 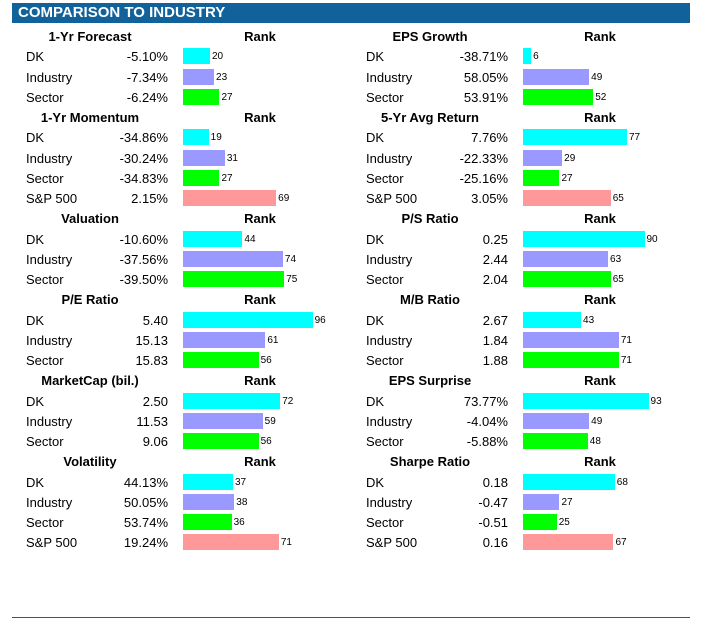 I want to click on rank-value: 20, so click(x=218, y=57).